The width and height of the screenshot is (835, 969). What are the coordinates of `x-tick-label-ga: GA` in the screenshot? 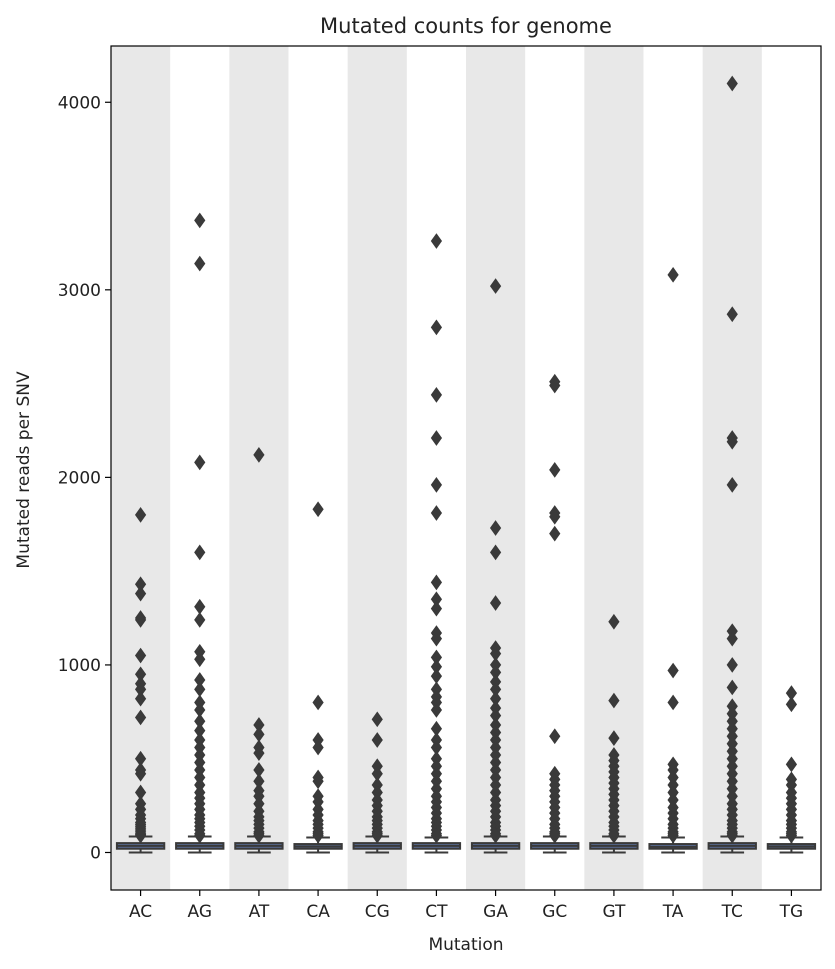 It's located at (495, 912).